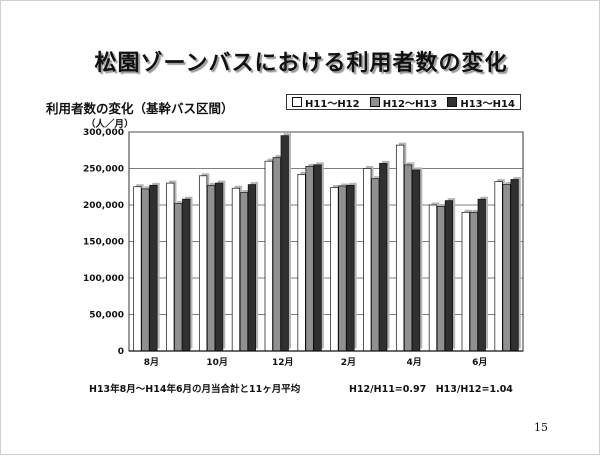 Image resolution: width=600 pixels, height=456 pixels. I want to click on y-axis-unit: （人／月）, so click(110, 124).